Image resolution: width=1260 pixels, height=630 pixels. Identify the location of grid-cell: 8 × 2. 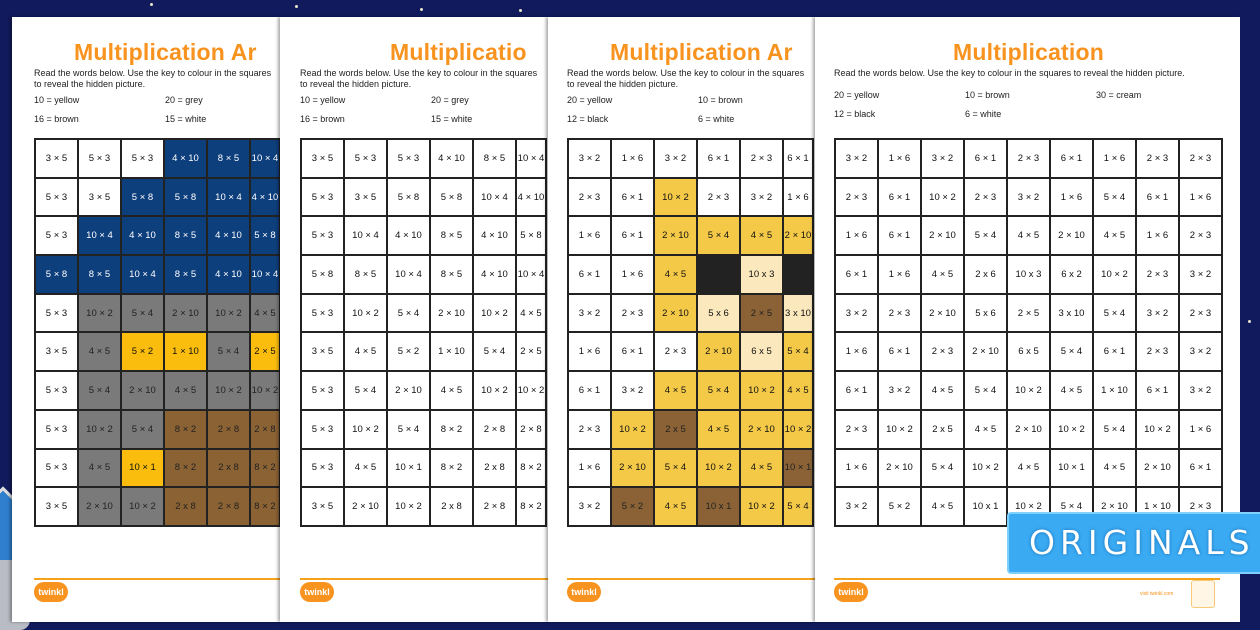
(451, 429).